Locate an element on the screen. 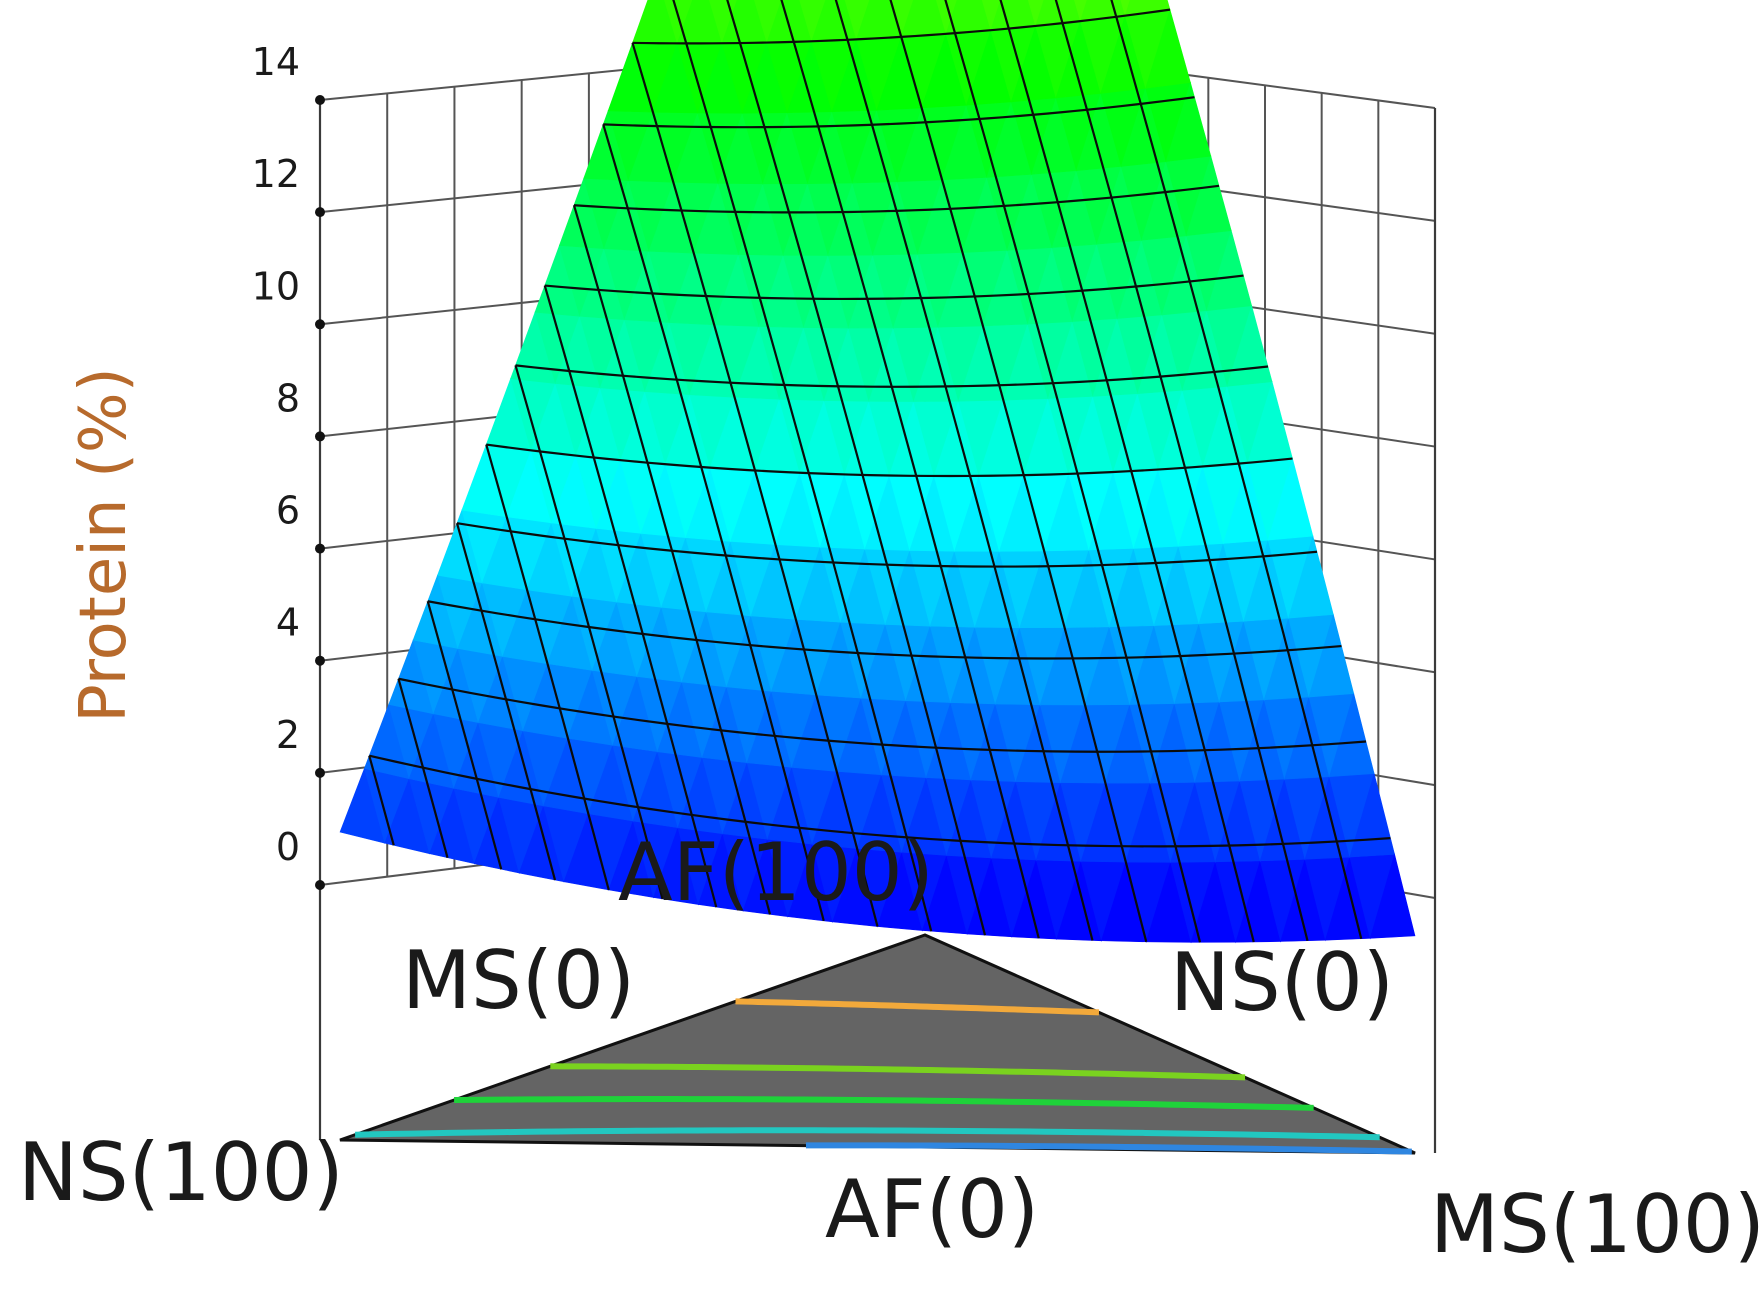 This screenshot has width=1759, height=1292. z-tick-label: 6 is located at coordinates (288, 511).